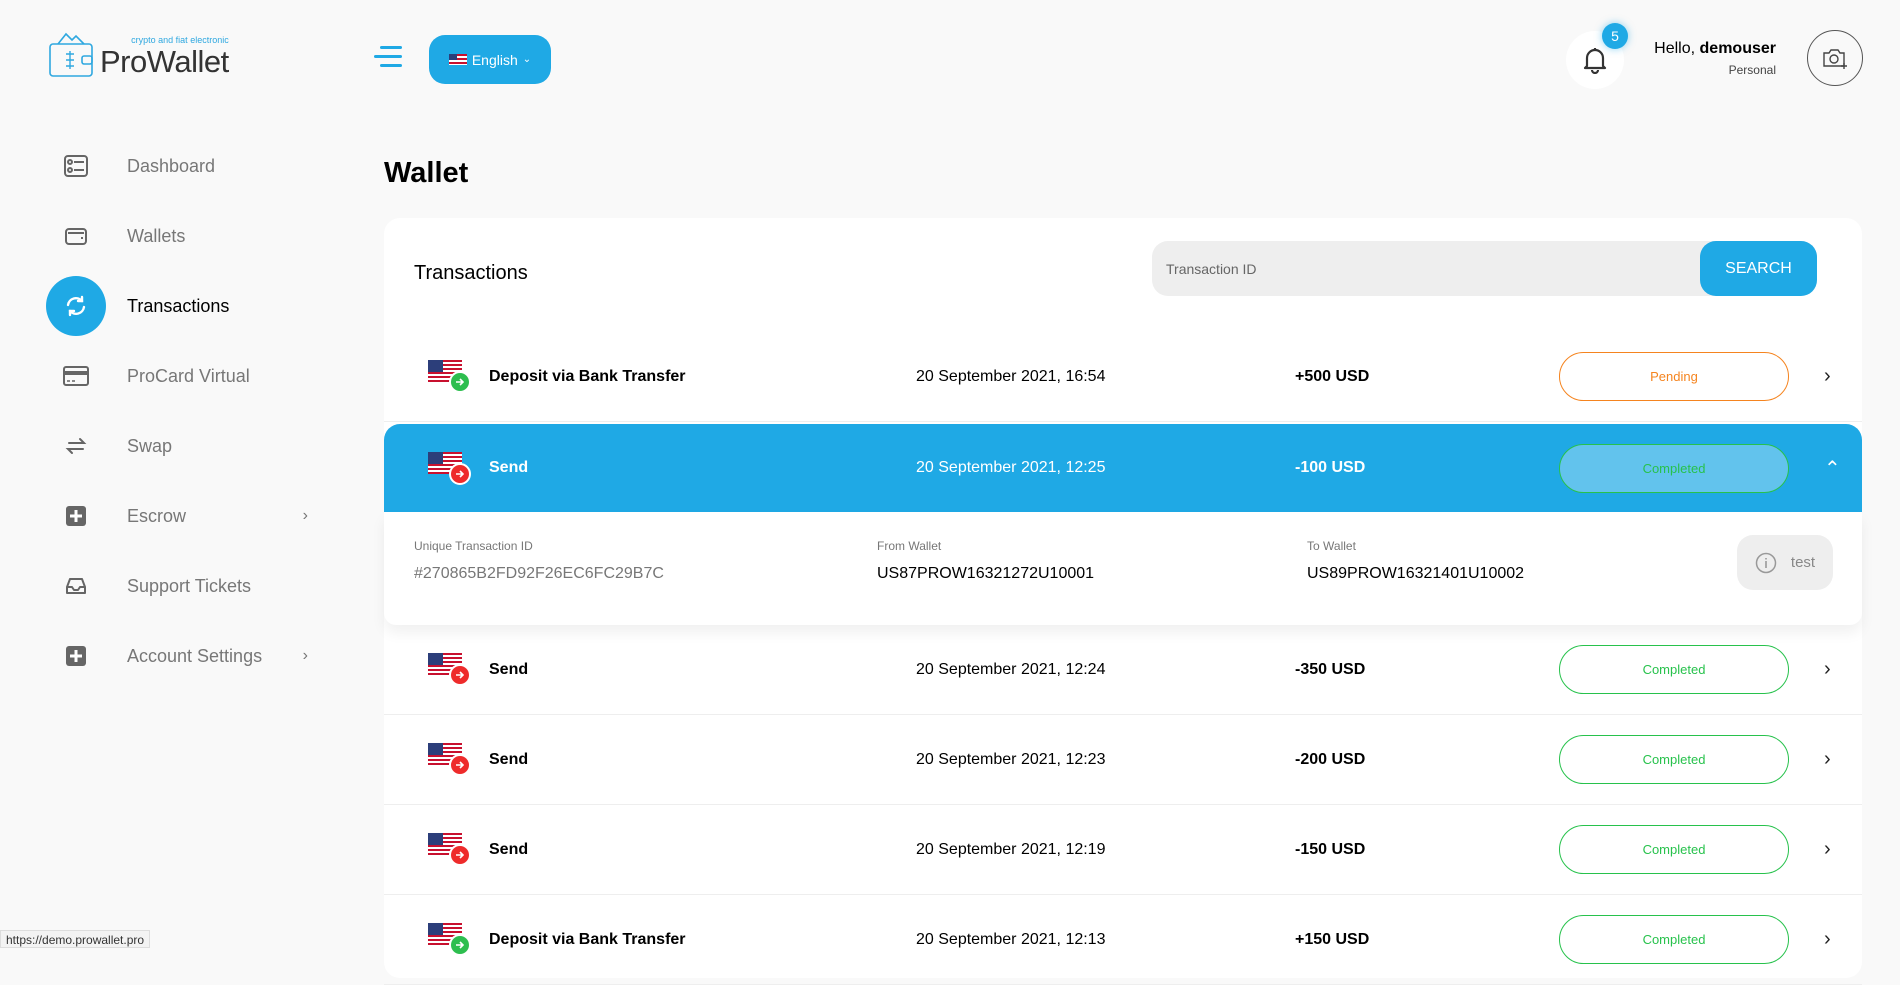  Describe the element at coordinates (527, 59) in the screenshot. I see `chevron-down-icon: ⌄` at that location.